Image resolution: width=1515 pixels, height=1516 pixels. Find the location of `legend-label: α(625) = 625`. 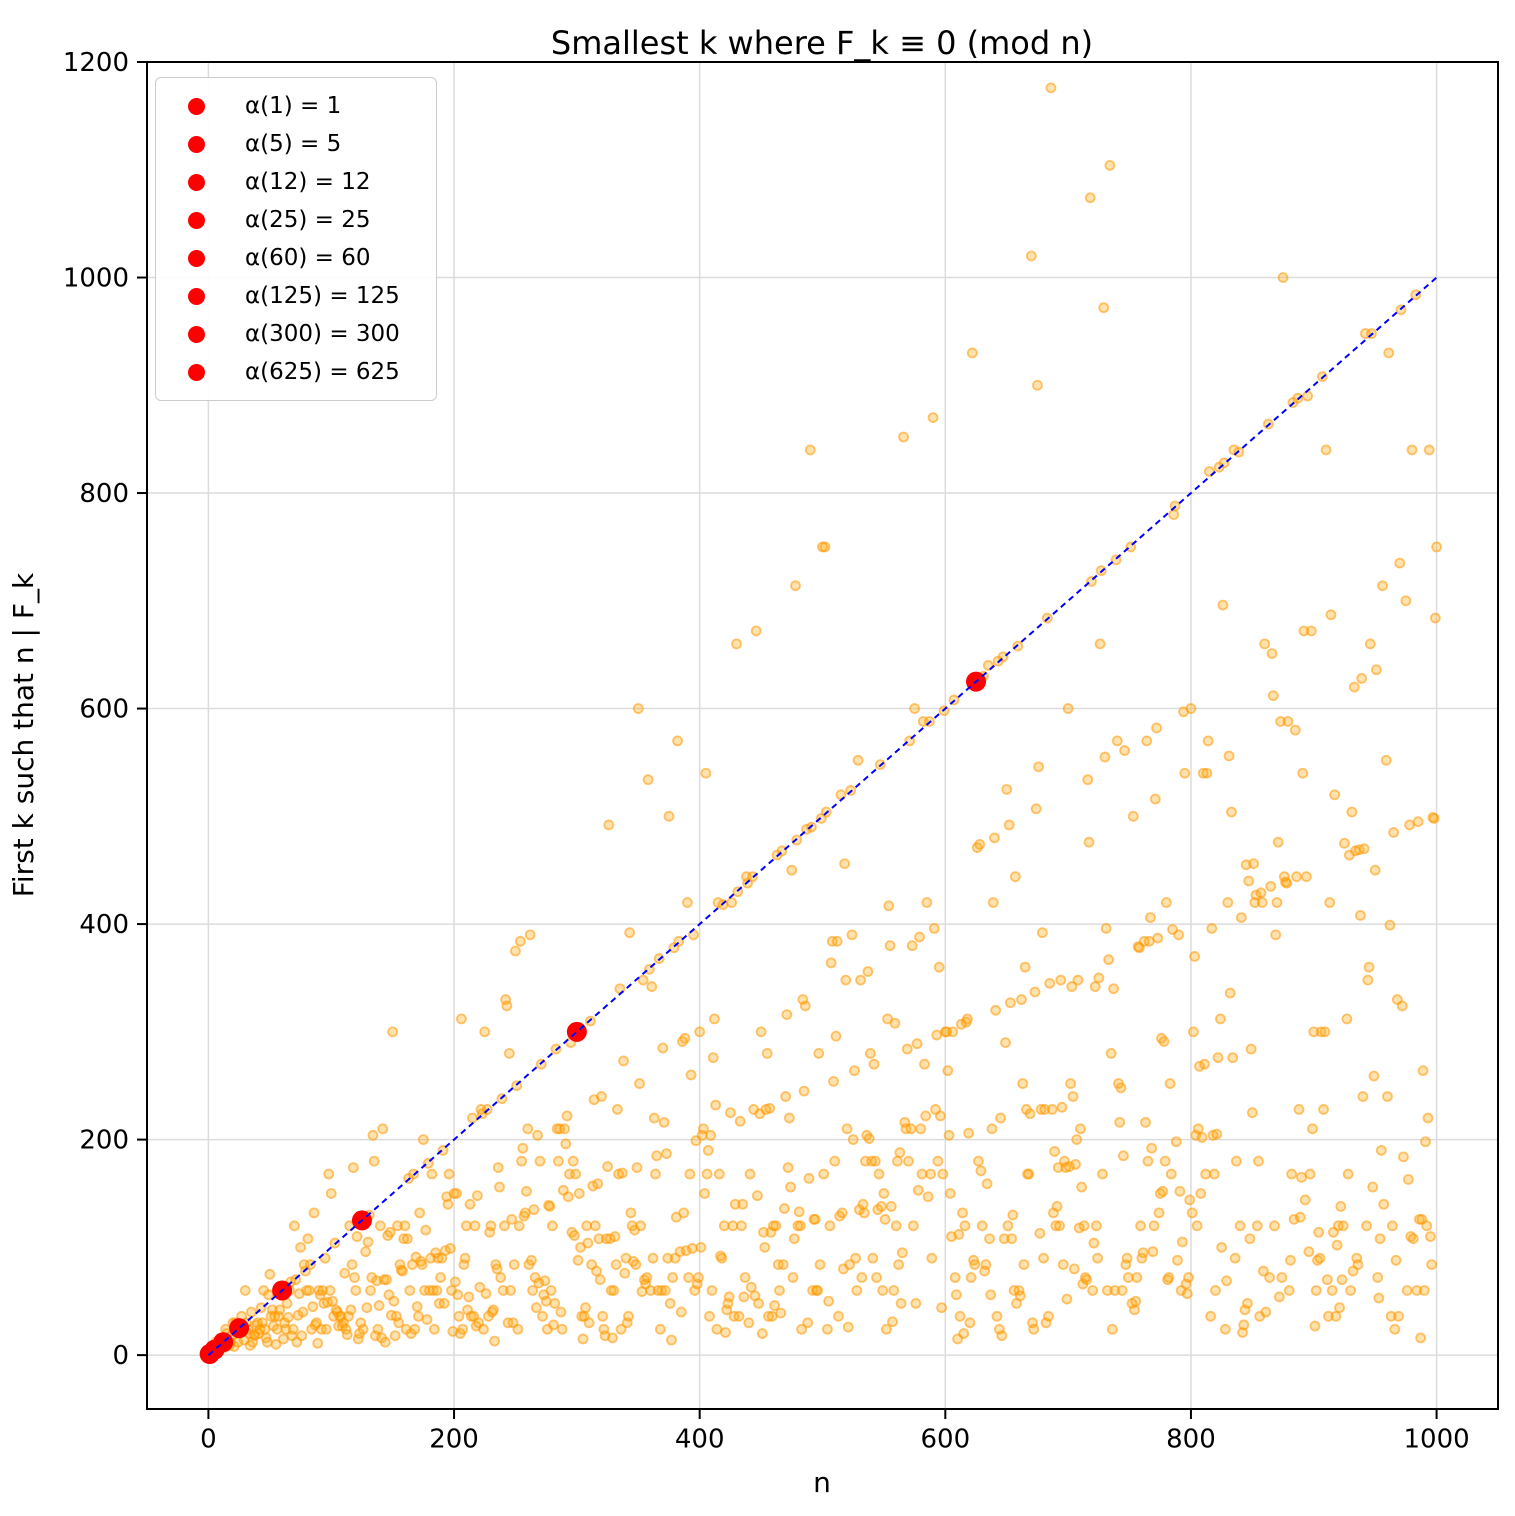

legend-label: α(625) = 625 is located at coordinates (322, 372).